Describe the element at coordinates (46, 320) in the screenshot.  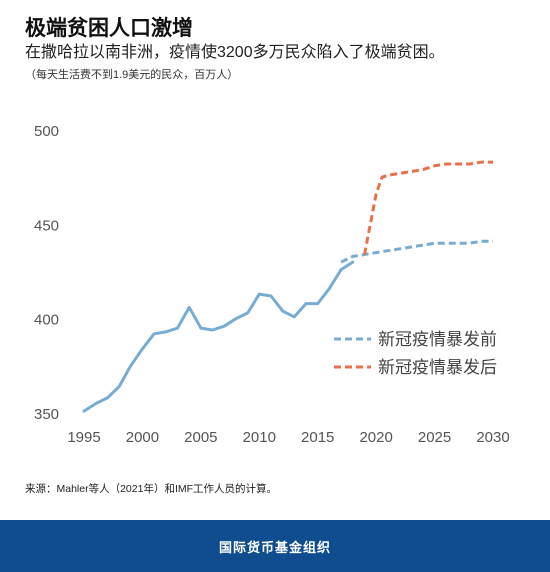
I see `y-tick-label: 400` at that location.